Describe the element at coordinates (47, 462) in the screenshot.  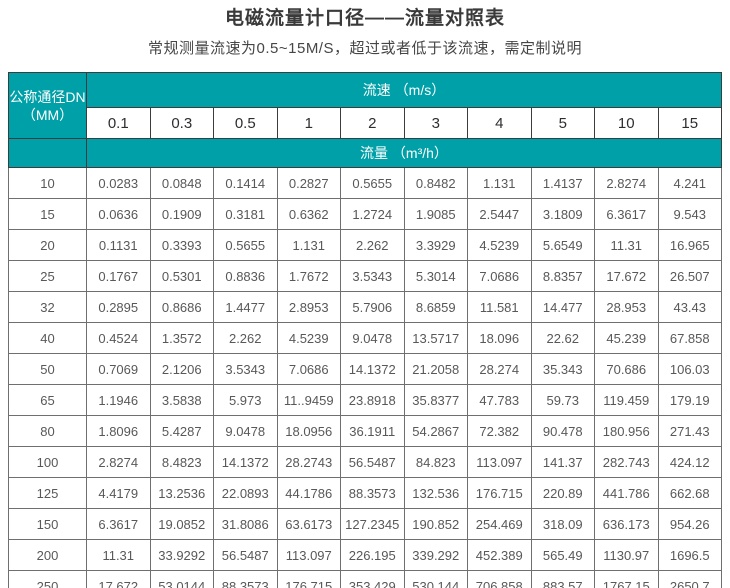
I see `dn-value: 100` at that location.